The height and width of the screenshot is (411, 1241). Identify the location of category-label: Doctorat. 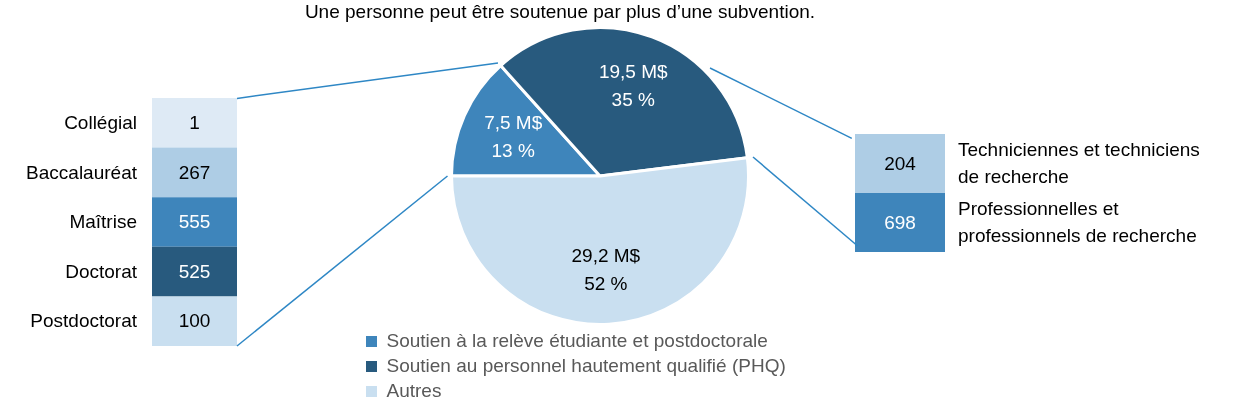
(101, 271).